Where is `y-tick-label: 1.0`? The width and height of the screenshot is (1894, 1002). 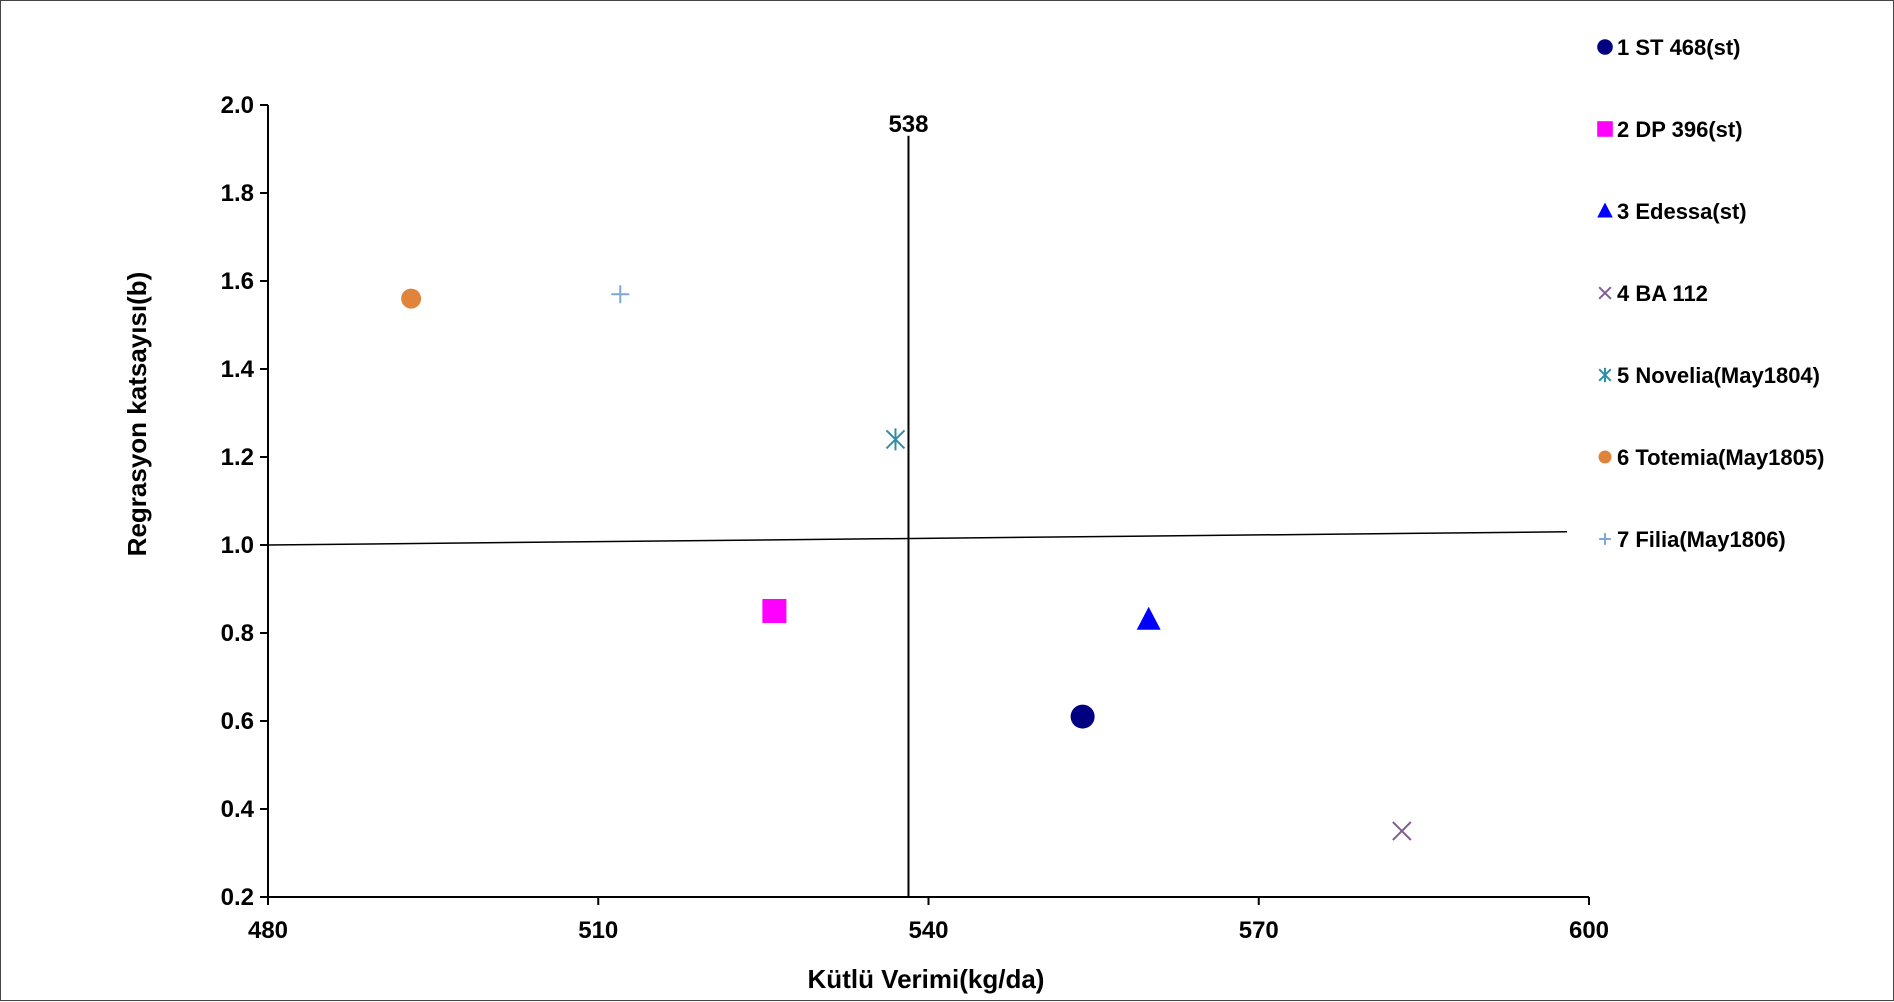
y-tick-label: 1.0 is located at coordinates (237, 545).